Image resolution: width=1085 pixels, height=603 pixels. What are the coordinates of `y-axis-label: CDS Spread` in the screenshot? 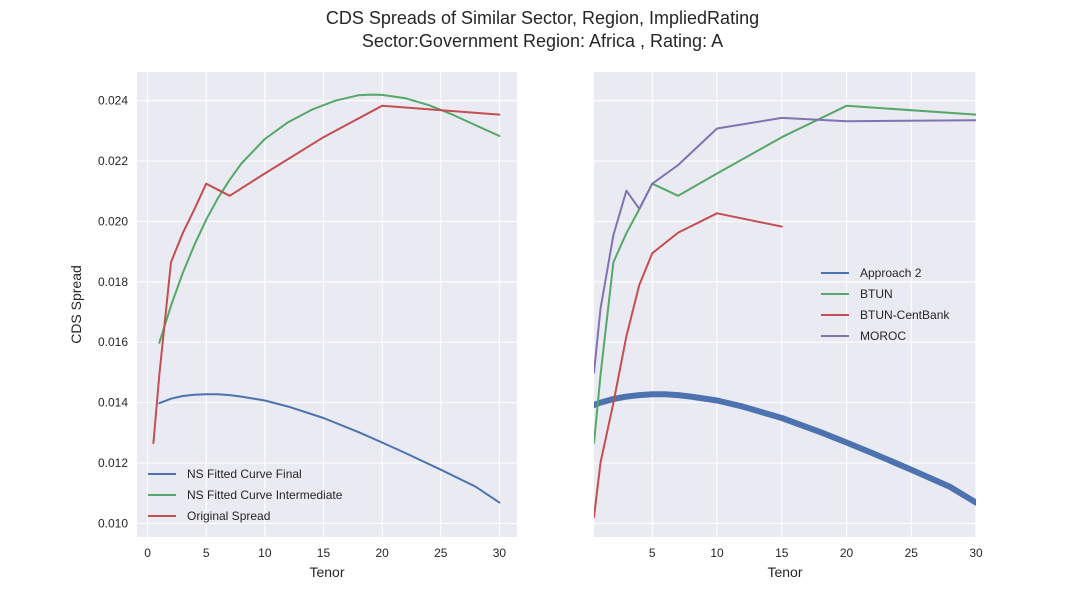 It's located at (76, 304).